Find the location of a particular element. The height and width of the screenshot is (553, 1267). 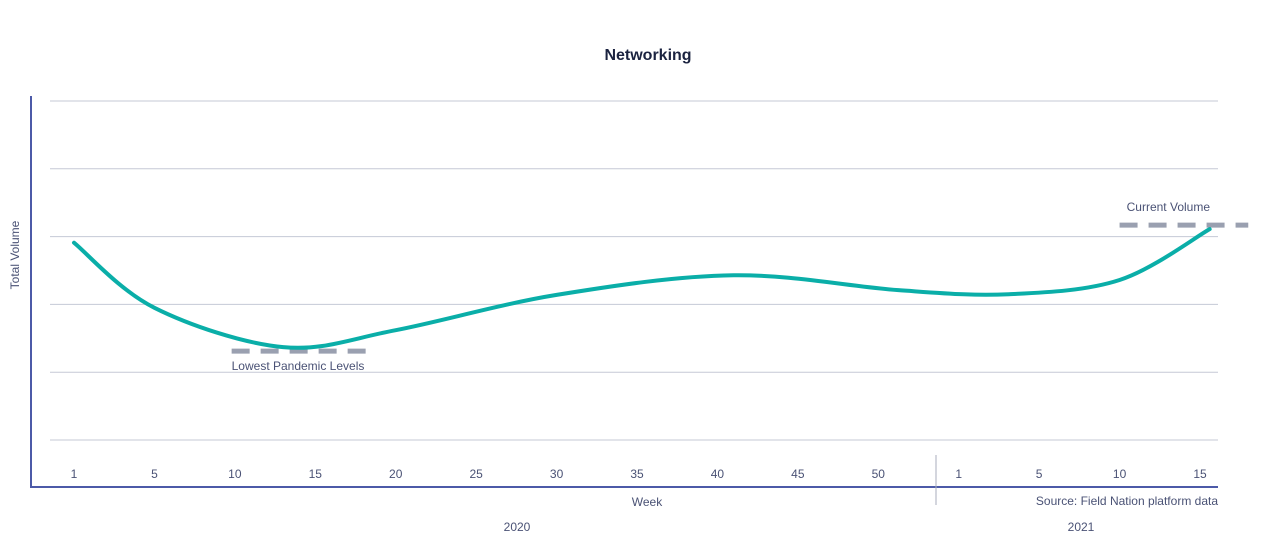

y-axis-label: Total Volume is located at coordinates (15, 254).